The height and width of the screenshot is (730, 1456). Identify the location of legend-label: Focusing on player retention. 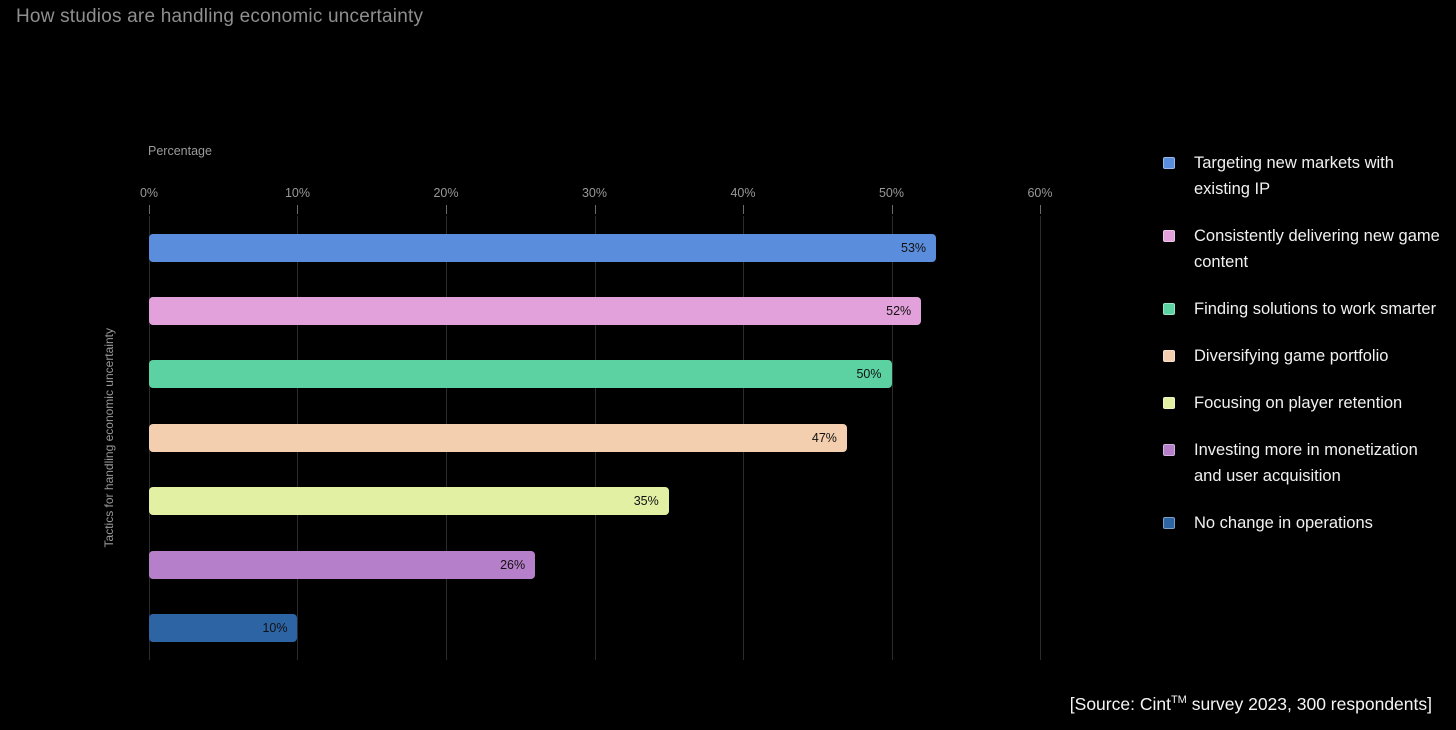
(1298, 403).